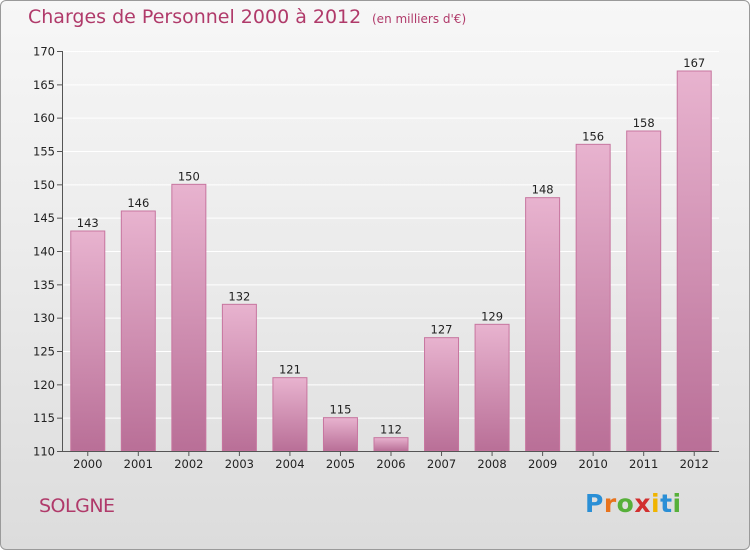  I want to click on data-label: 112, so click(391, 430).